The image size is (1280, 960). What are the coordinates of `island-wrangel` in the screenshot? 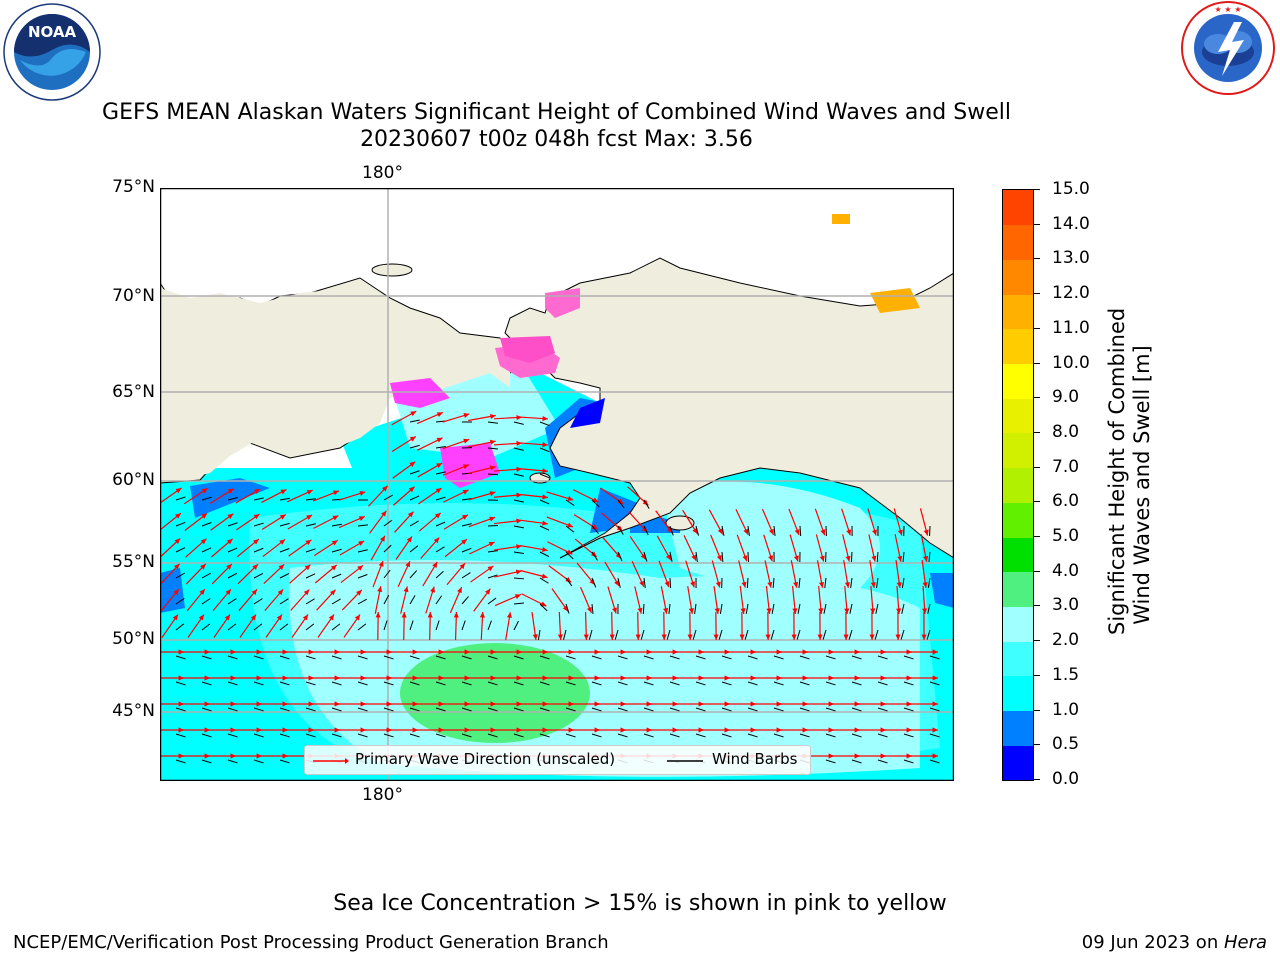 It's located at (392, 270).